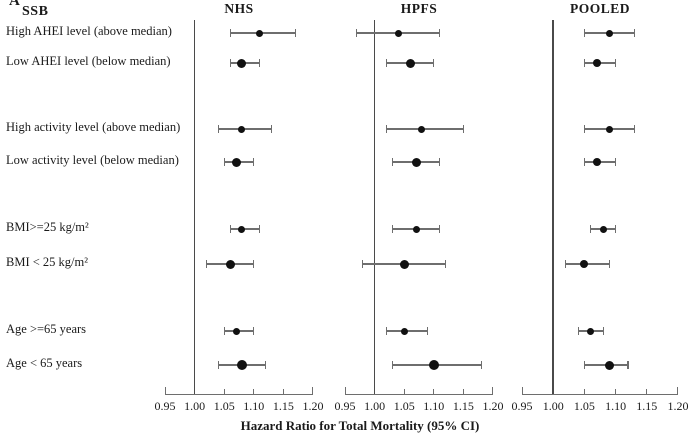  I want to click on row-label: BMI>=25 kg/m², so click(47, 227).